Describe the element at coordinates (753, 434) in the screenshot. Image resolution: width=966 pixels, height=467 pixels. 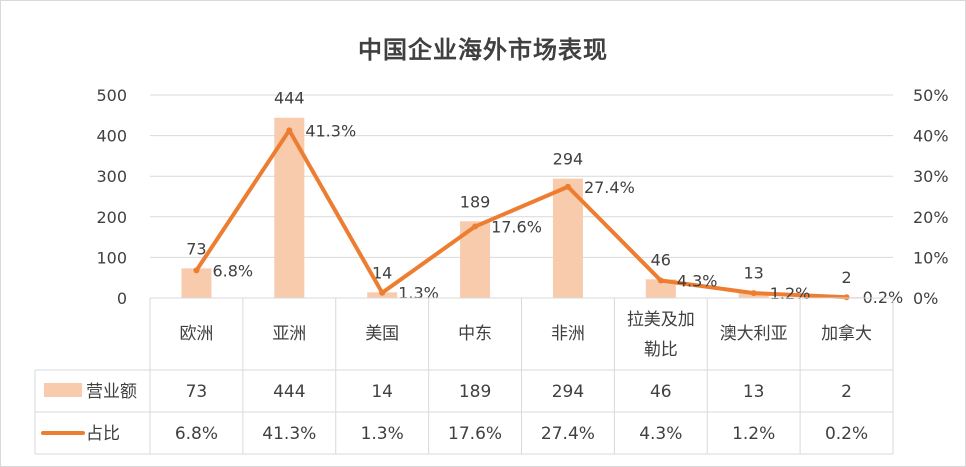
I see `table-cell-share: 1.2%` at that location.